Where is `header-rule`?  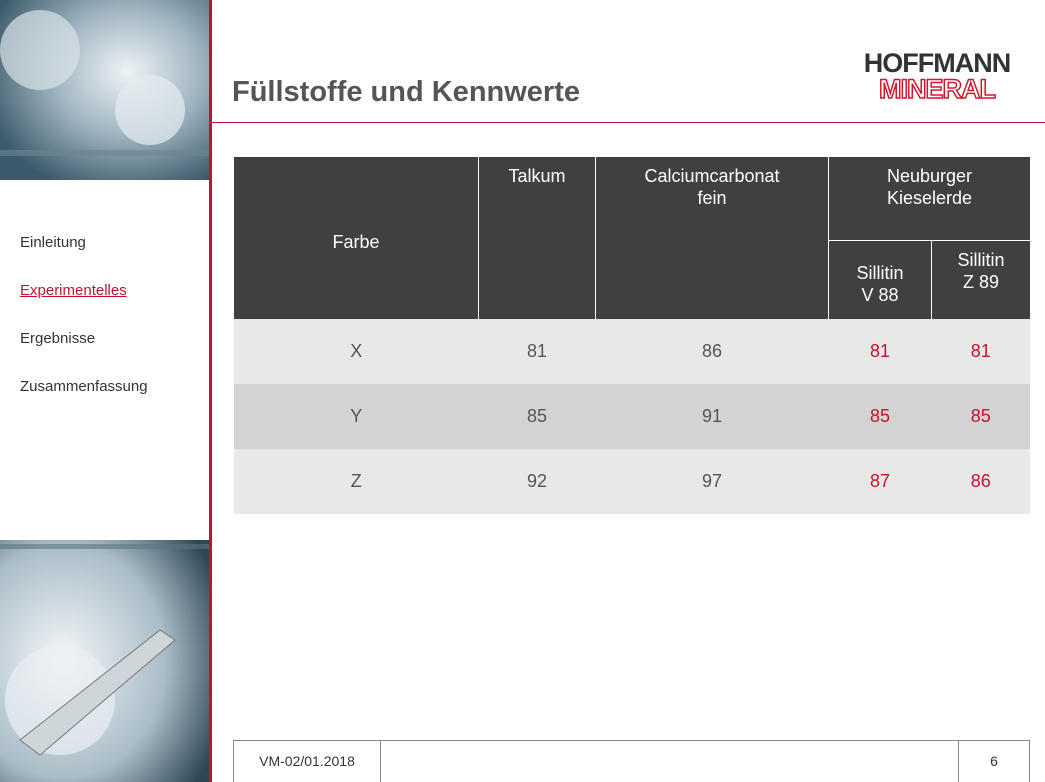 header-rule is located at coordinates (628, 122).